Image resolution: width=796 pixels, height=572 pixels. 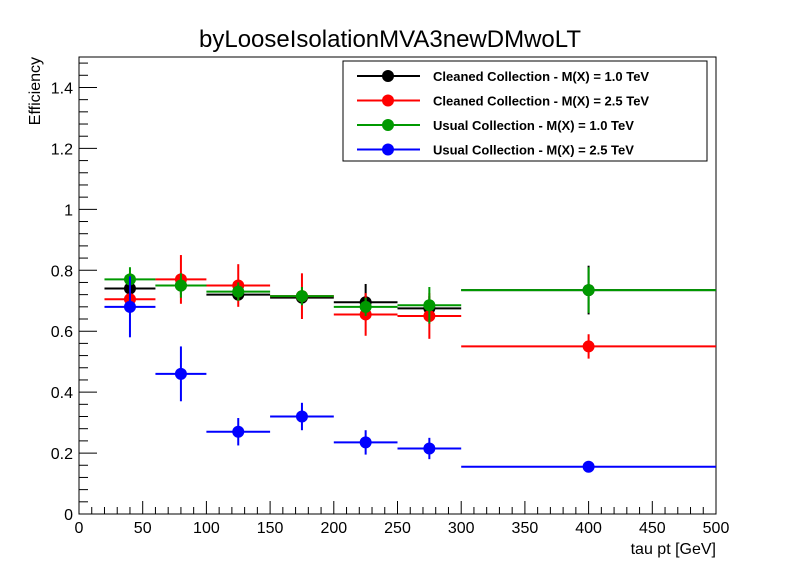 I want to click on y-tick-label: 1.4, so click(x=62, y=88).